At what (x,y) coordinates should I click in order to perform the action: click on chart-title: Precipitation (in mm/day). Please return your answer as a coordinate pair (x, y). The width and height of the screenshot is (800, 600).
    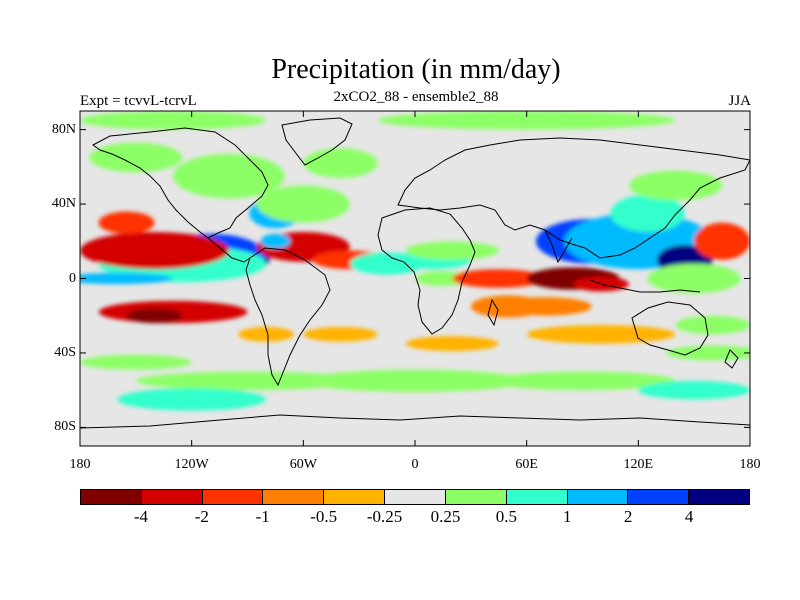
    Looking at the image, I should click on (416, 69).